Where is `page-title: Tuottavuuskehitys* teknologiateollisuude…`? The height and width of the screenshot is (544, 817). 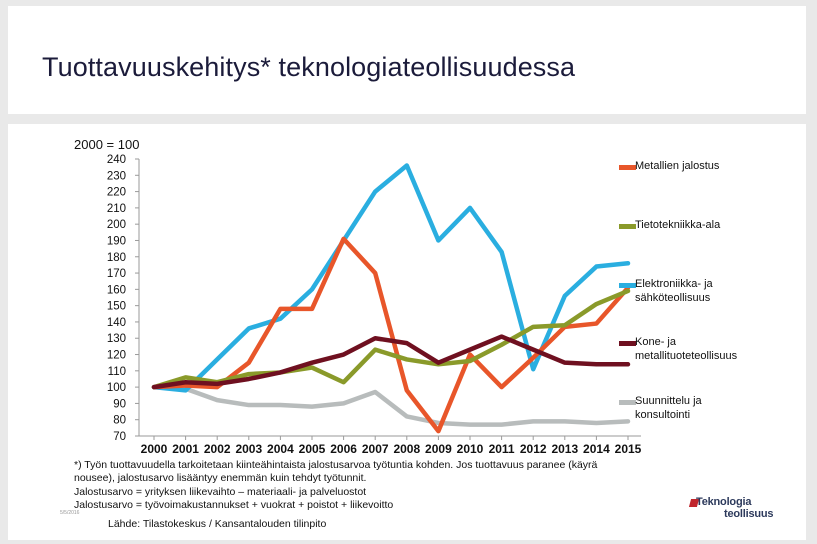
page-title: Tuottavuuskehitys* teknologiateollisuude… is located at coordinates (309, 67).